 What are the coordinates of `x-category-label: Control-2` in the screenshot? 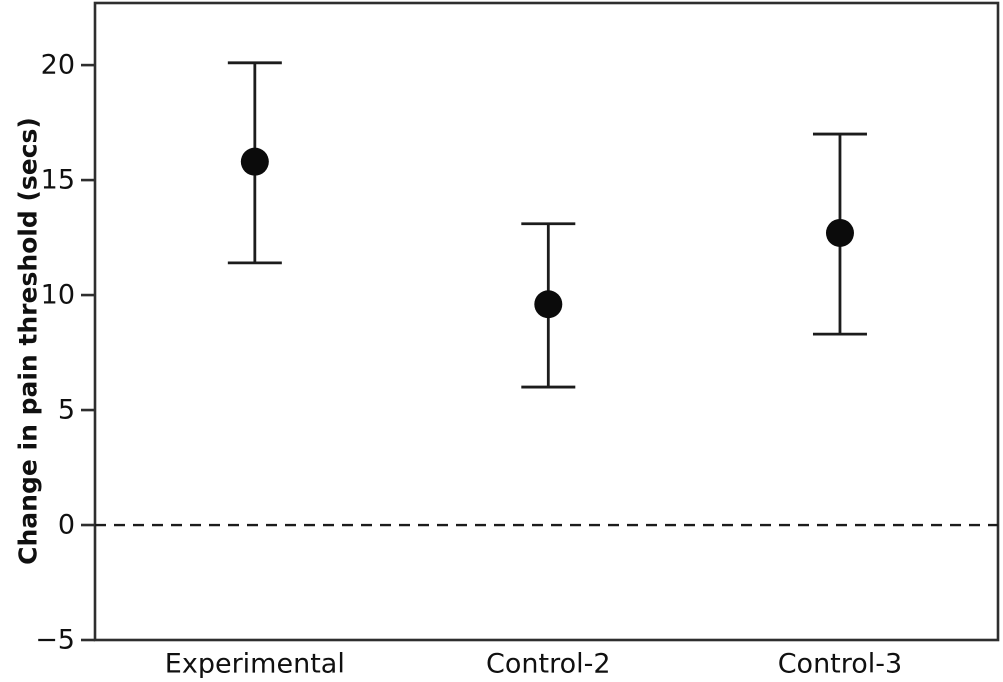 It's located at (548, 664).